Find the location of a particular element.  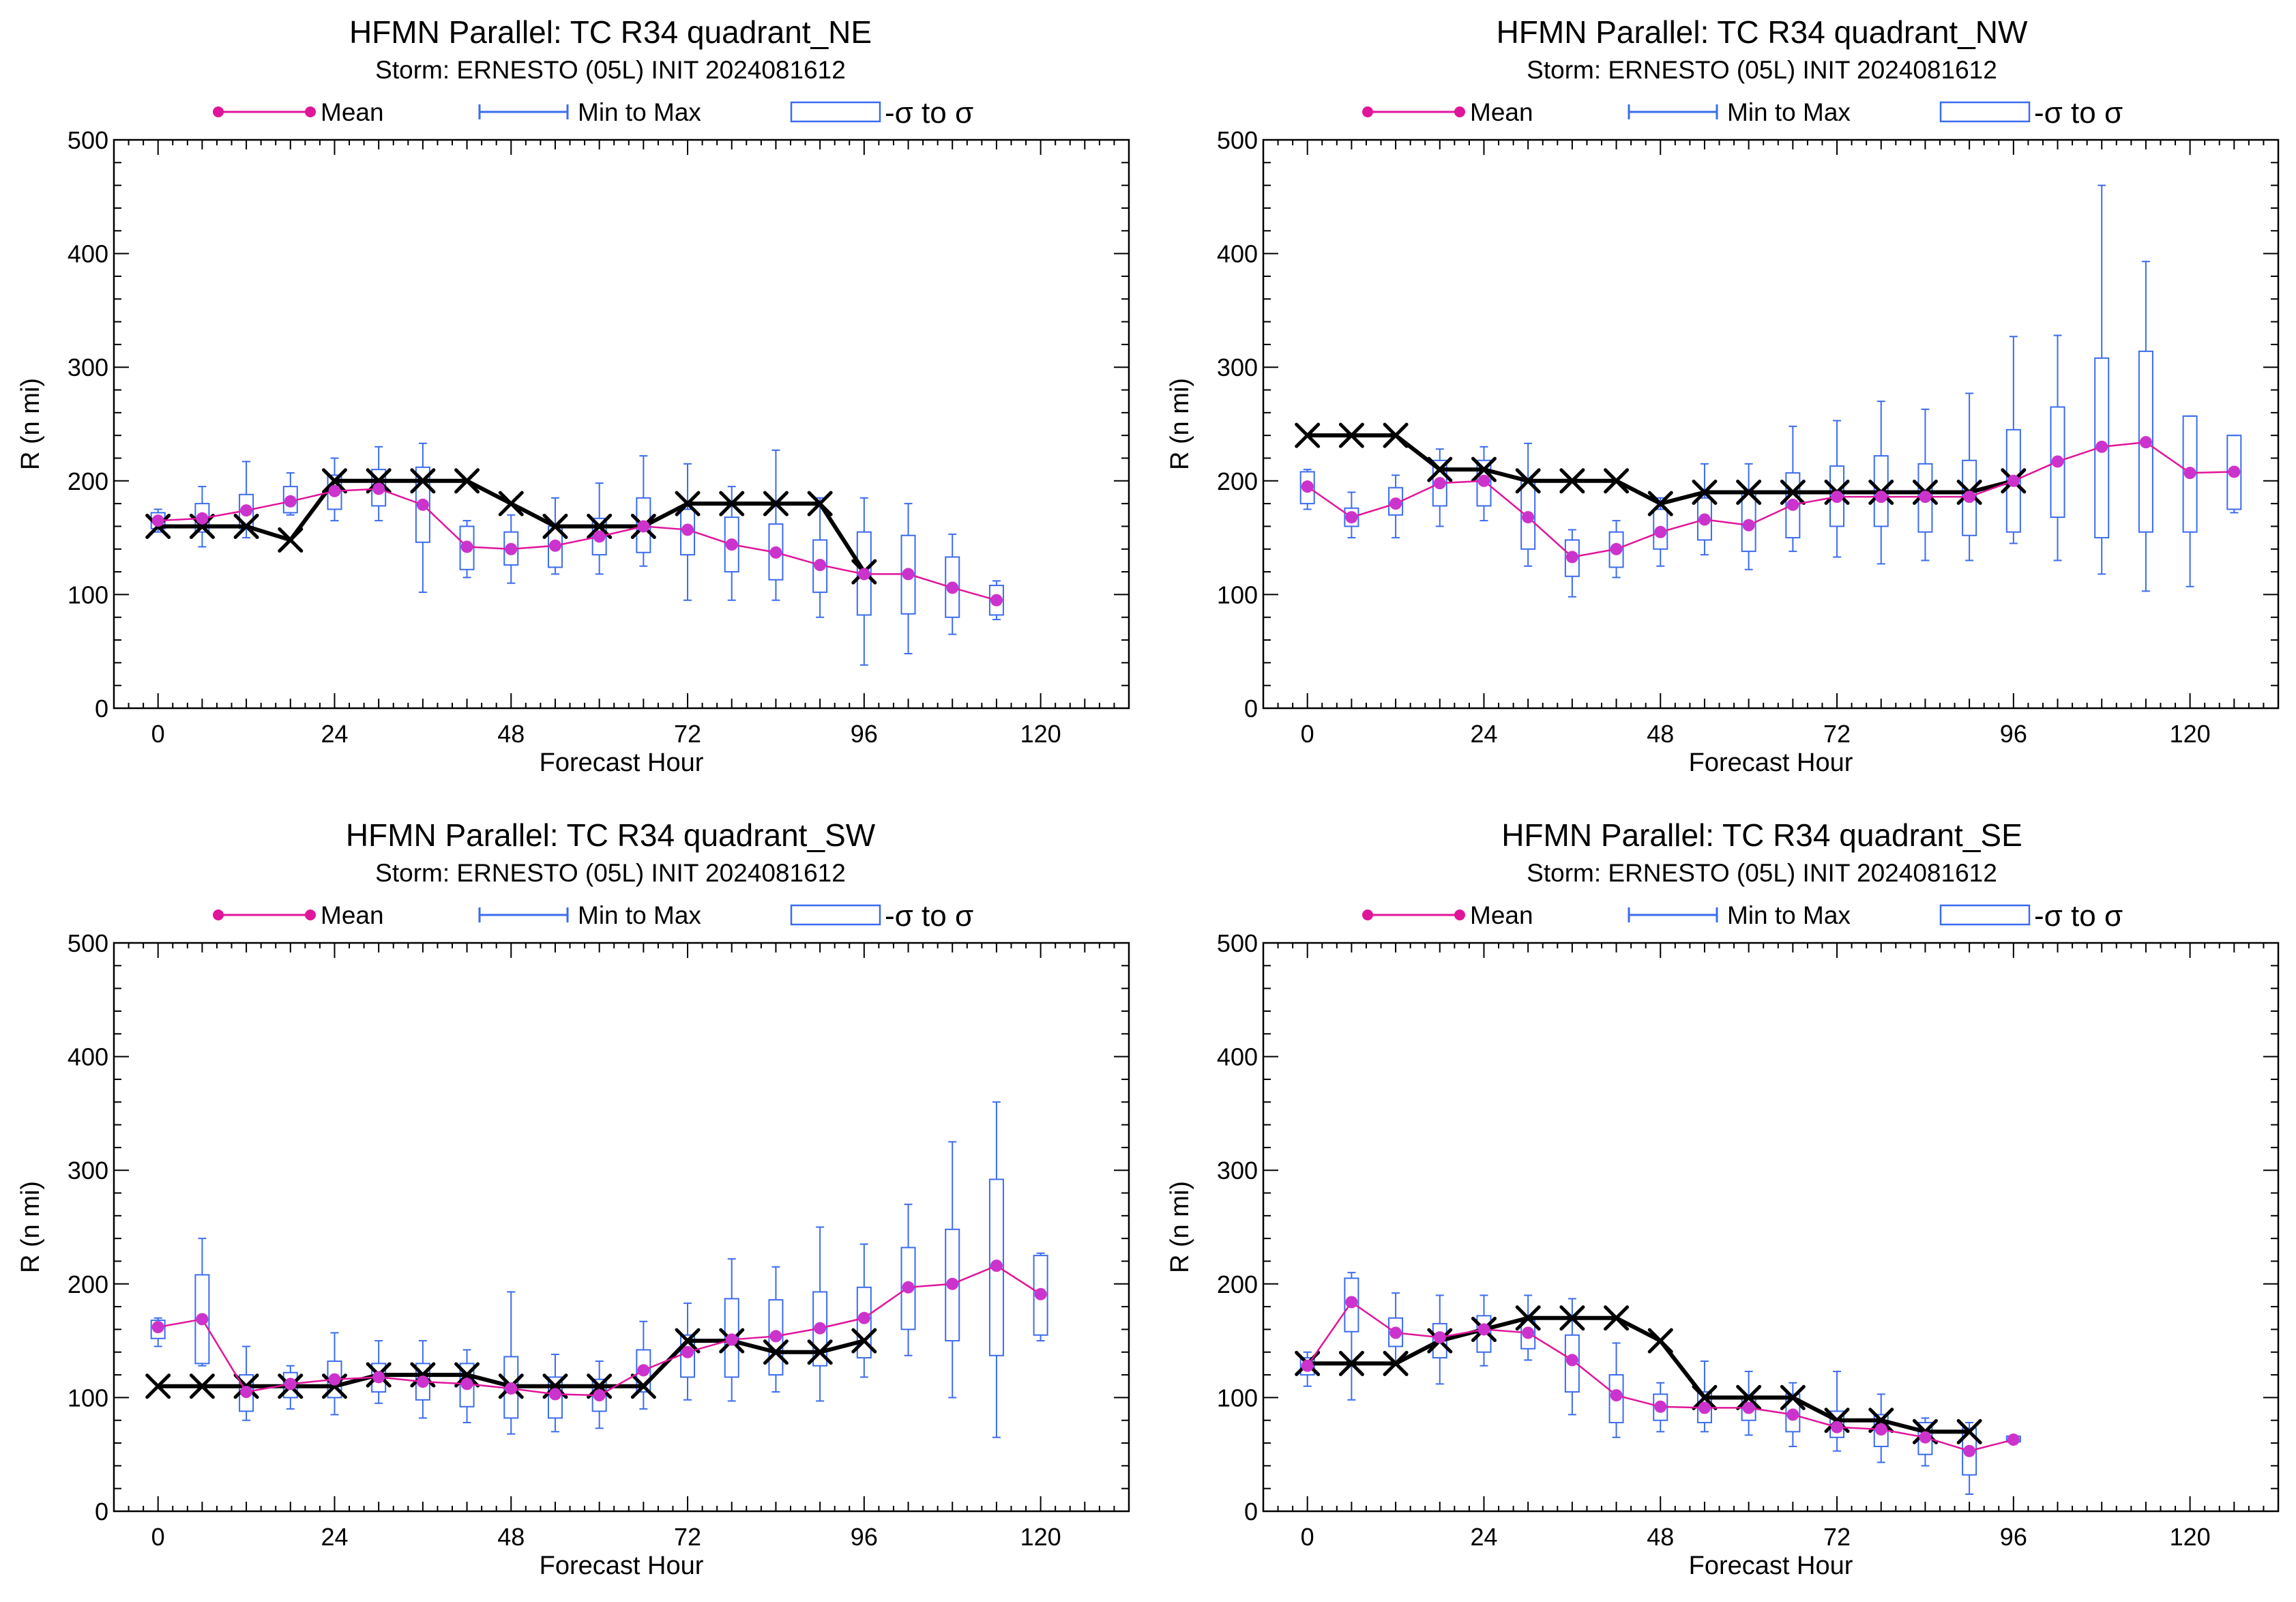

y-tick-label: 0 is located at coordinates (1251, 1512).